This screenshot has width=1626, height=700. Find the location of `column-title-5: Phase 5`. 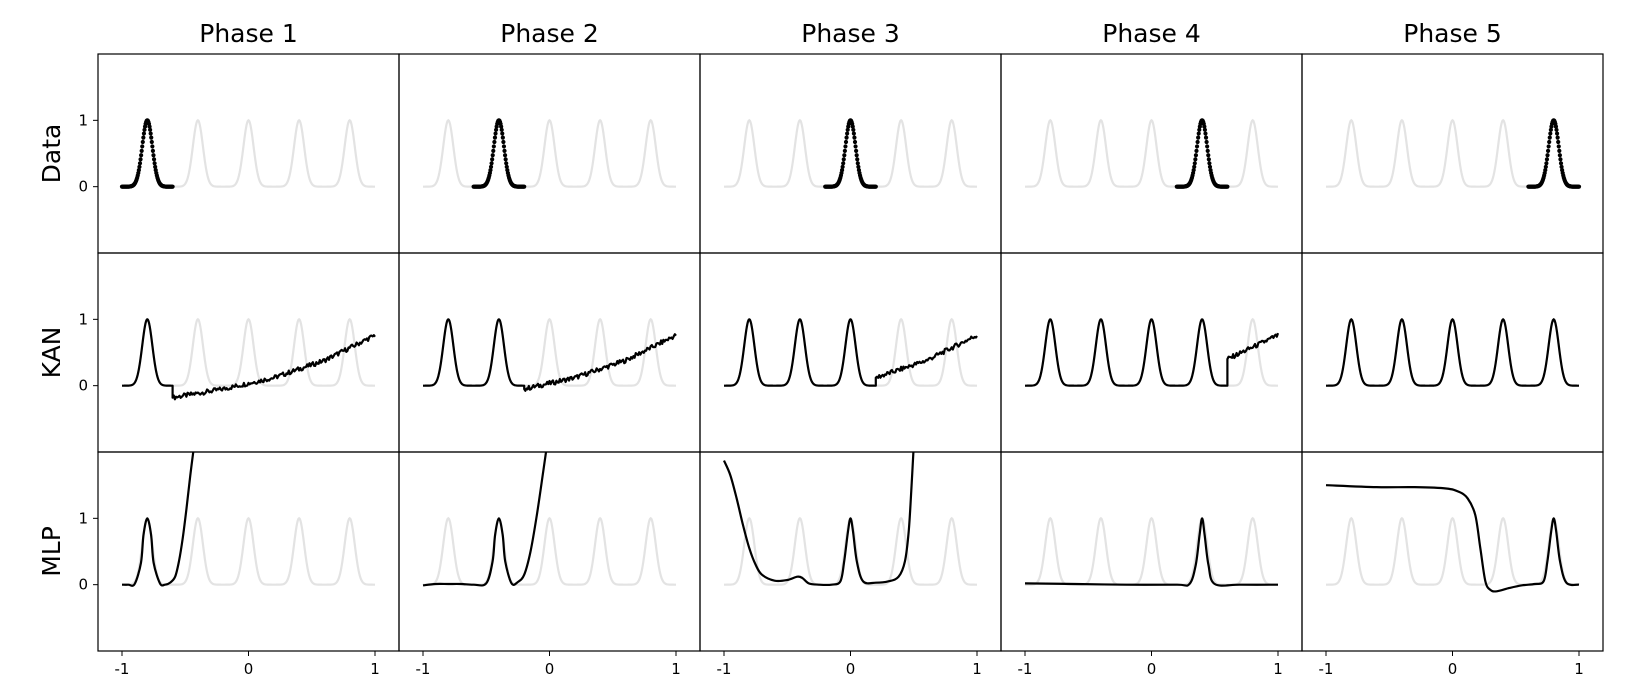

column-title-5: Phase 5 is located at coordinates (1452, 33).